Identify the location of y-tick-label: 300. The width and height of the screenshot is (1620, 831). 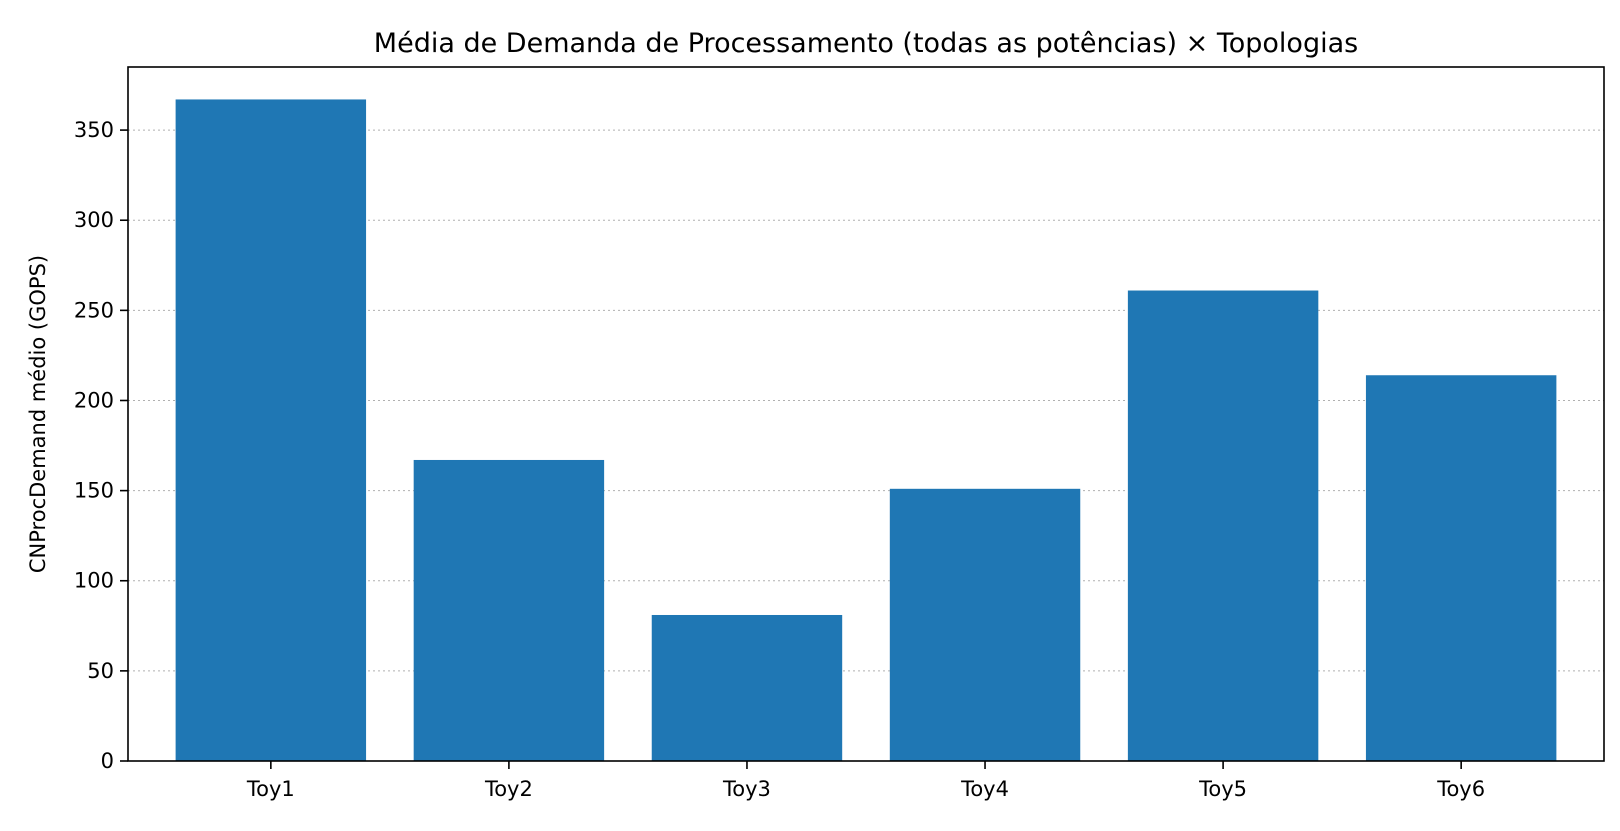
(94, 220).